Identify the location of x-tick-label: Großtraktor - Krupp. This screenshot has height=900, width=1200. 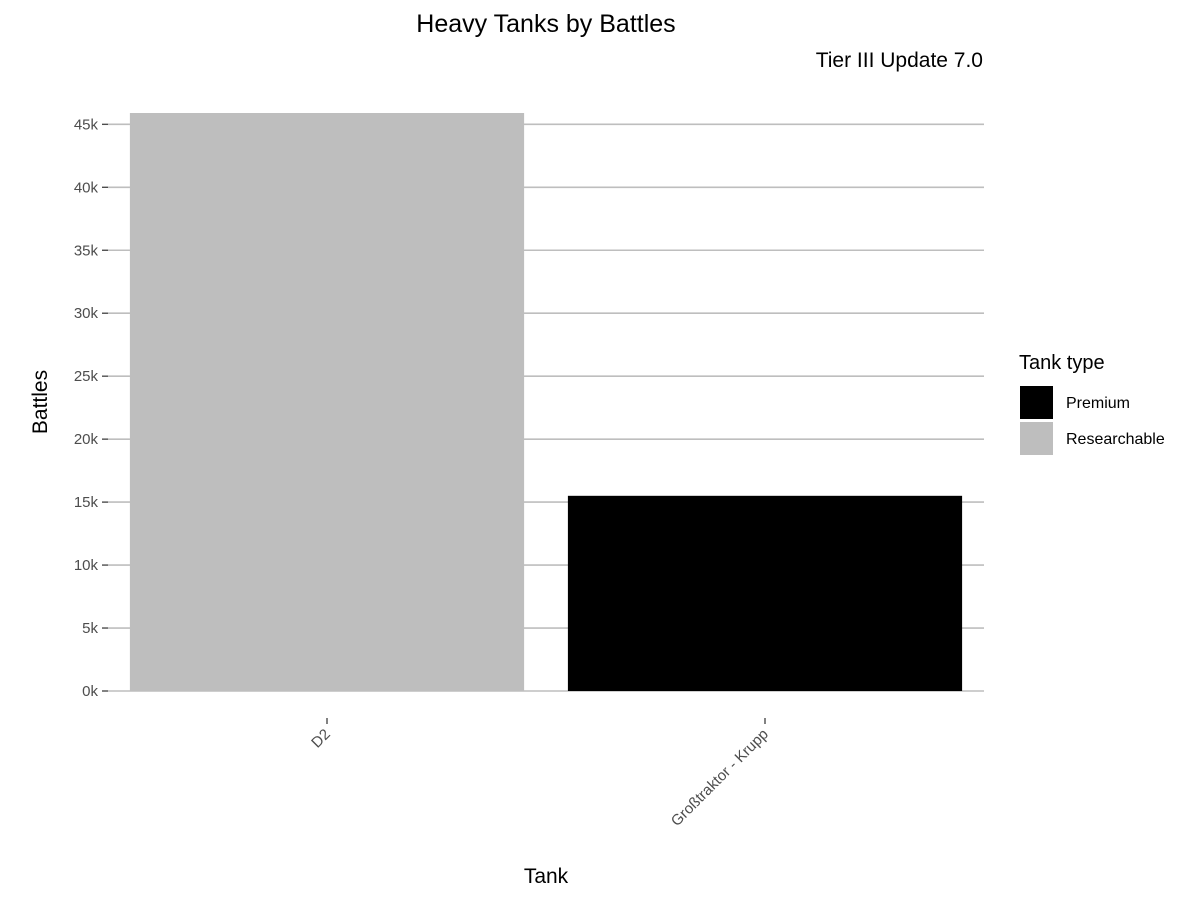
(720, 778).